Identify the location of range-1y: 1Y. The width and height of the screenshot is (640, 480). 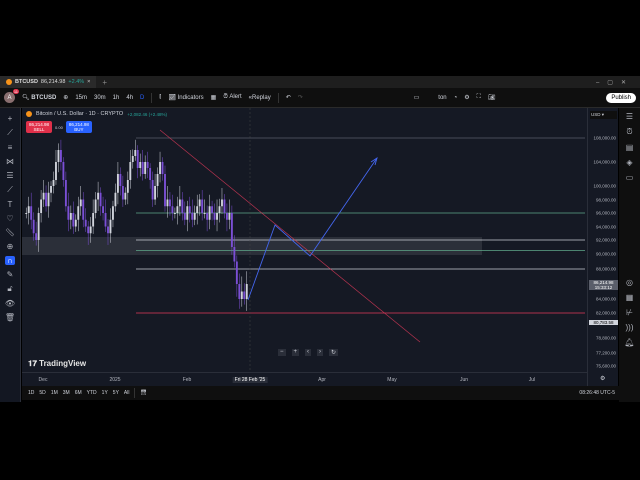
(104, 393).